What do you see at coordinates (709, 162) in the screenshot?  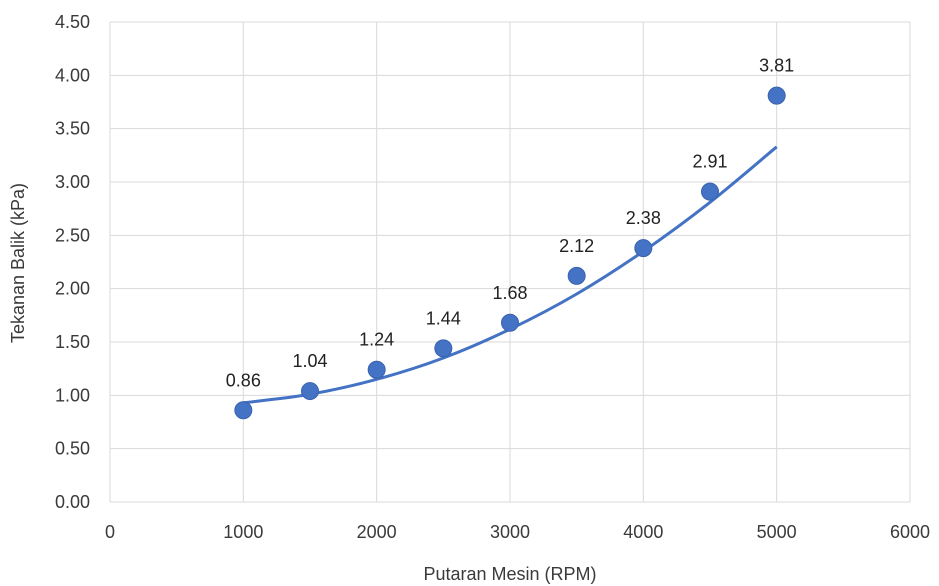 I see `data-label: 2.91` at bounding box center [709, 162].